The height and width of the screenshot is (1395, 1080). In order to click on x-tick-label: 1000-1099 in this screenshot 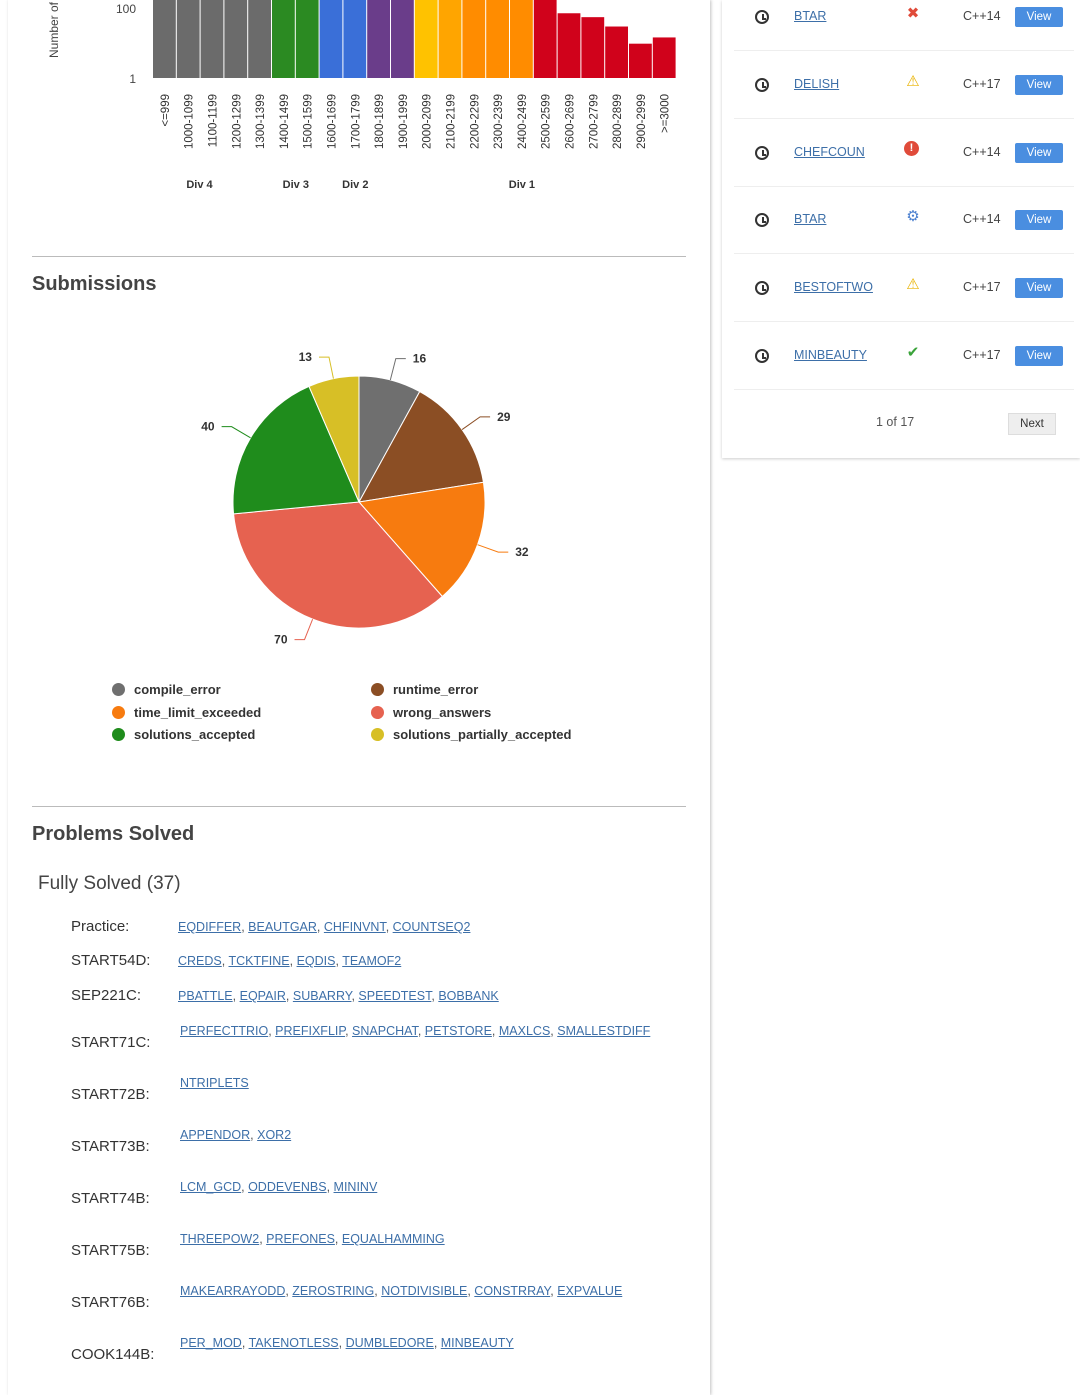, I will do `click(190, 121)`.